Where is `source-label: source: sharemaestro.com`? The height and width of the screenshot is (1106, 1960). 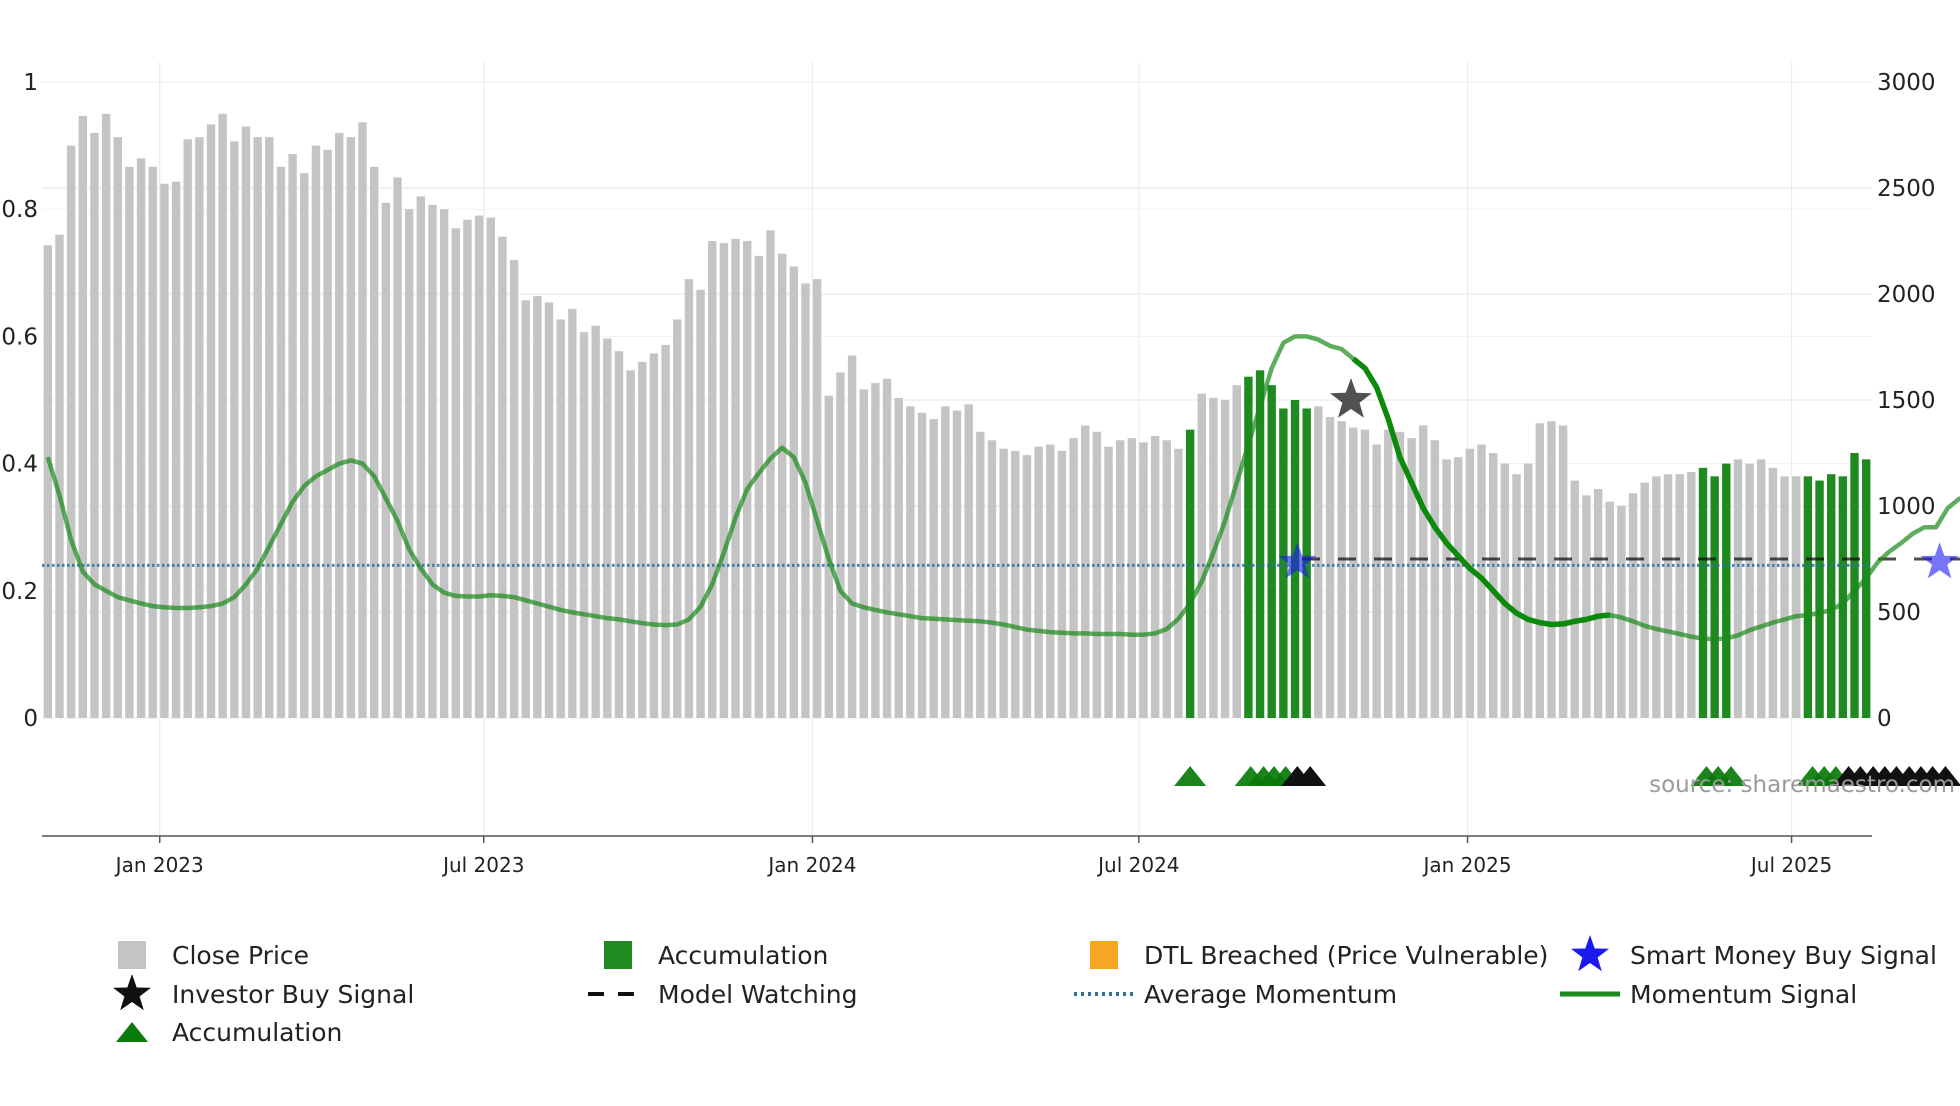 source-label: source: sharemaestro.com is located at coordinates (1802, 785).